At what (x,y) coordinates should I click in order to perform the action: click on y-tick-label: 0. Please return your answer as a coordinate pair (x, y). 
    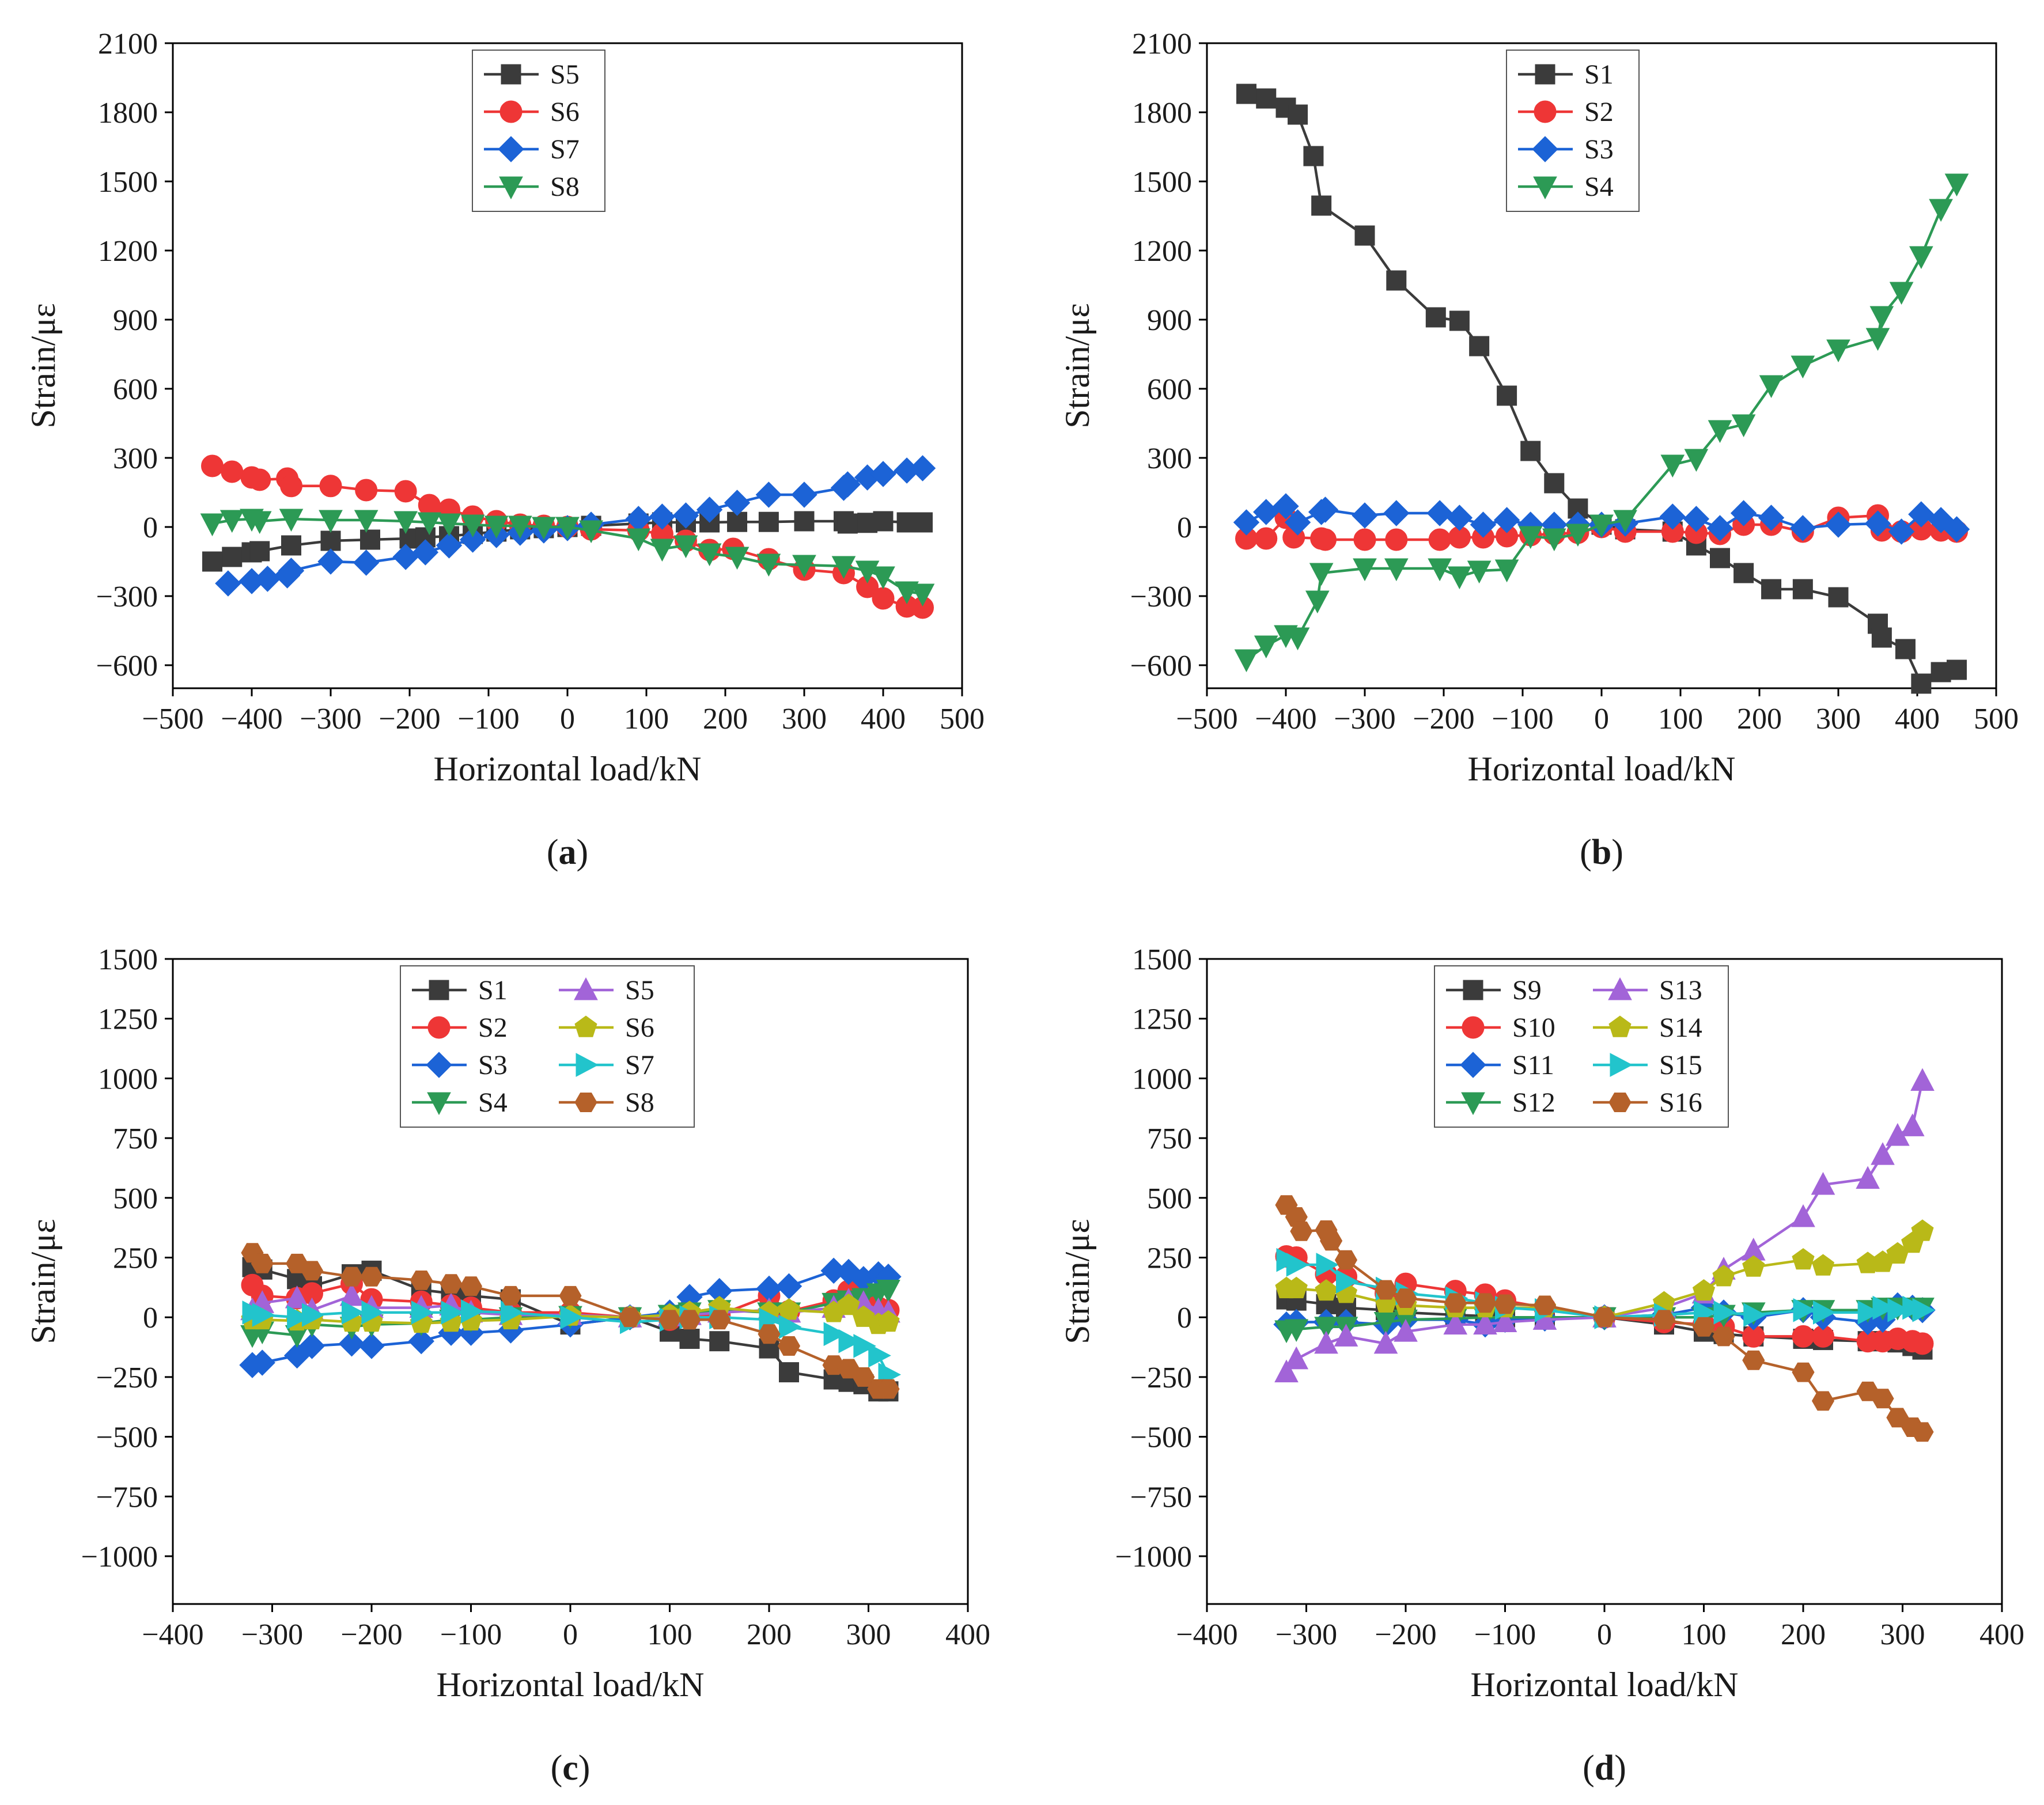
    Looking at the image, I should click on (150, 1318).